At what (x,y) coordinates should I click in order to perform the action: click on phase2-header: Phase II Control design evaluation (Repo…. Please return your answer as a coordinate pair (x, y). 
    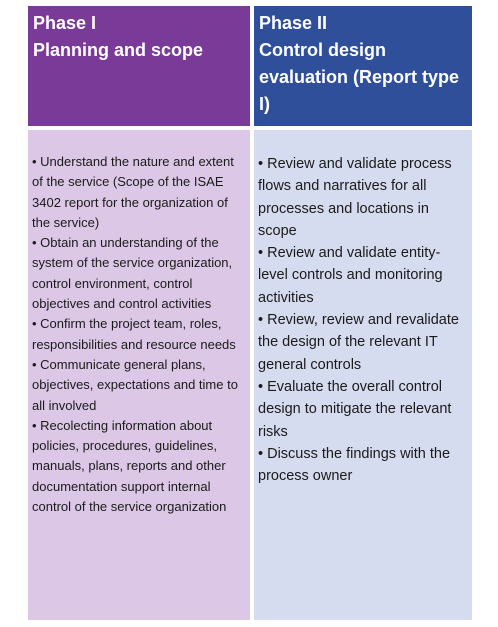
    Looking at the image, I should click on (363, 66).